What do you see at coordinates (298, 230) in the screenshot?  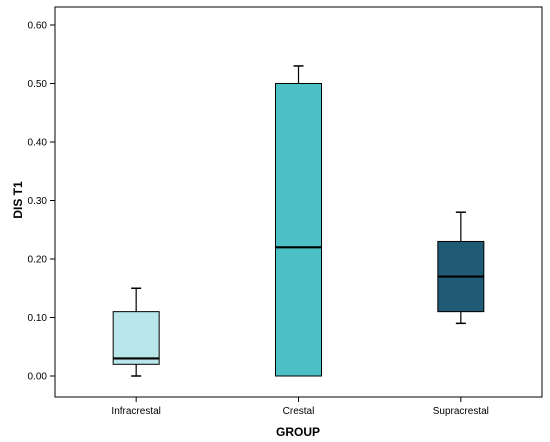 I see `box-crestal` at bounding box center [298, 230].